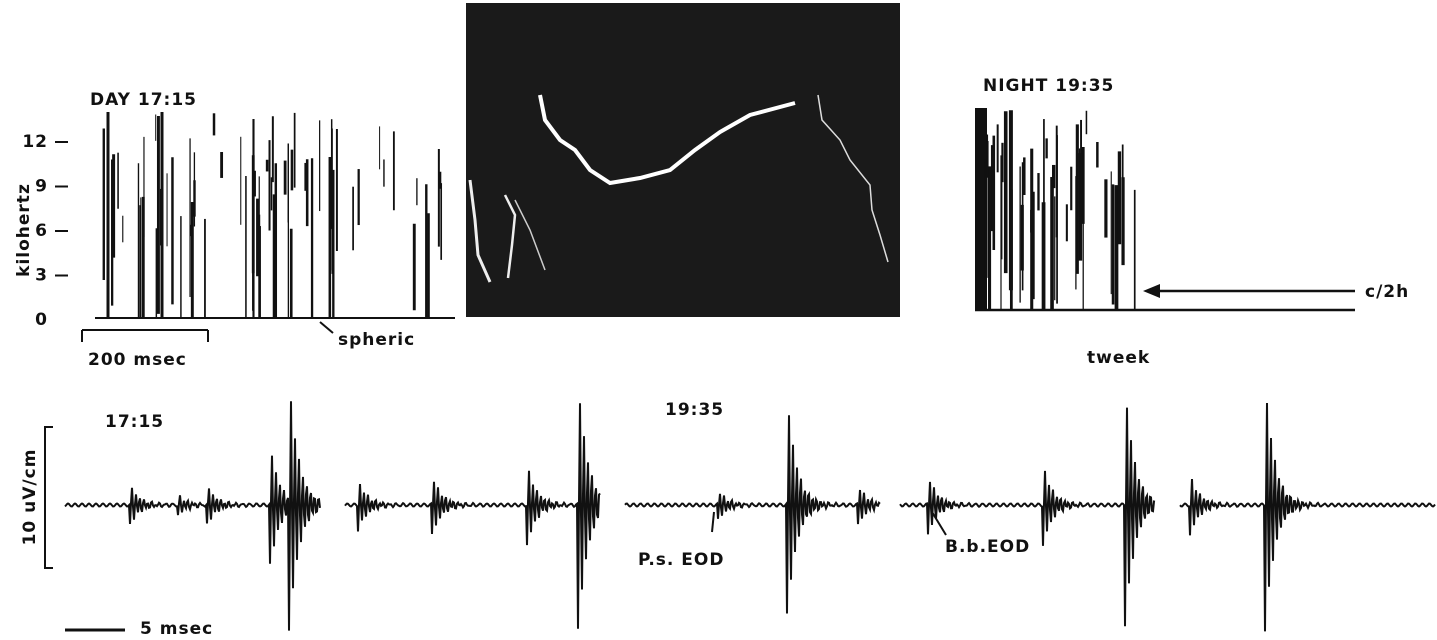 This screenshot has height=640, width=1437. What do you see at coordinates (137, 360) in the screenshot?
I see `scale-label: 200 msec` at bounding box center [137, 360].